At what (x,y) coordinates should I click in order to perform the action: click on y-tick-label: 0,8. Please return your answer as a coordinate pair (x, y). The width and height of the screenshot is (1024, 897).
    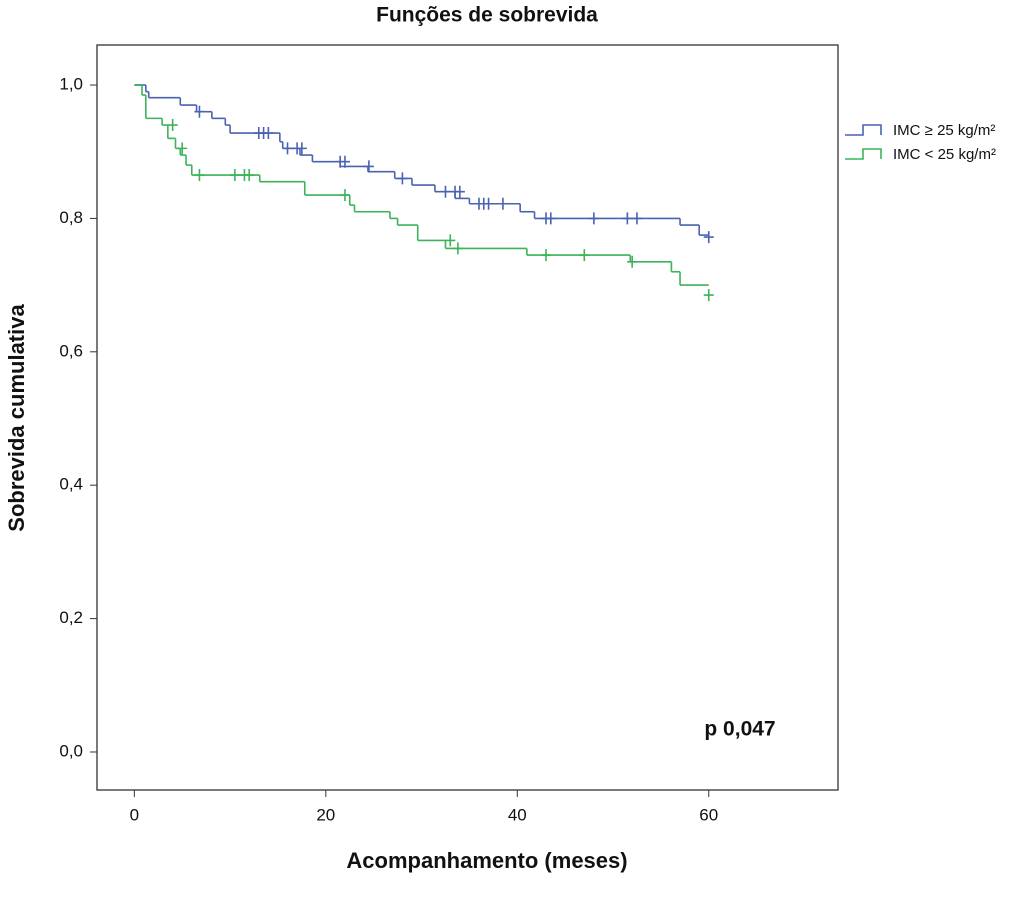
    Looking at the image, I should click on (71, 217).